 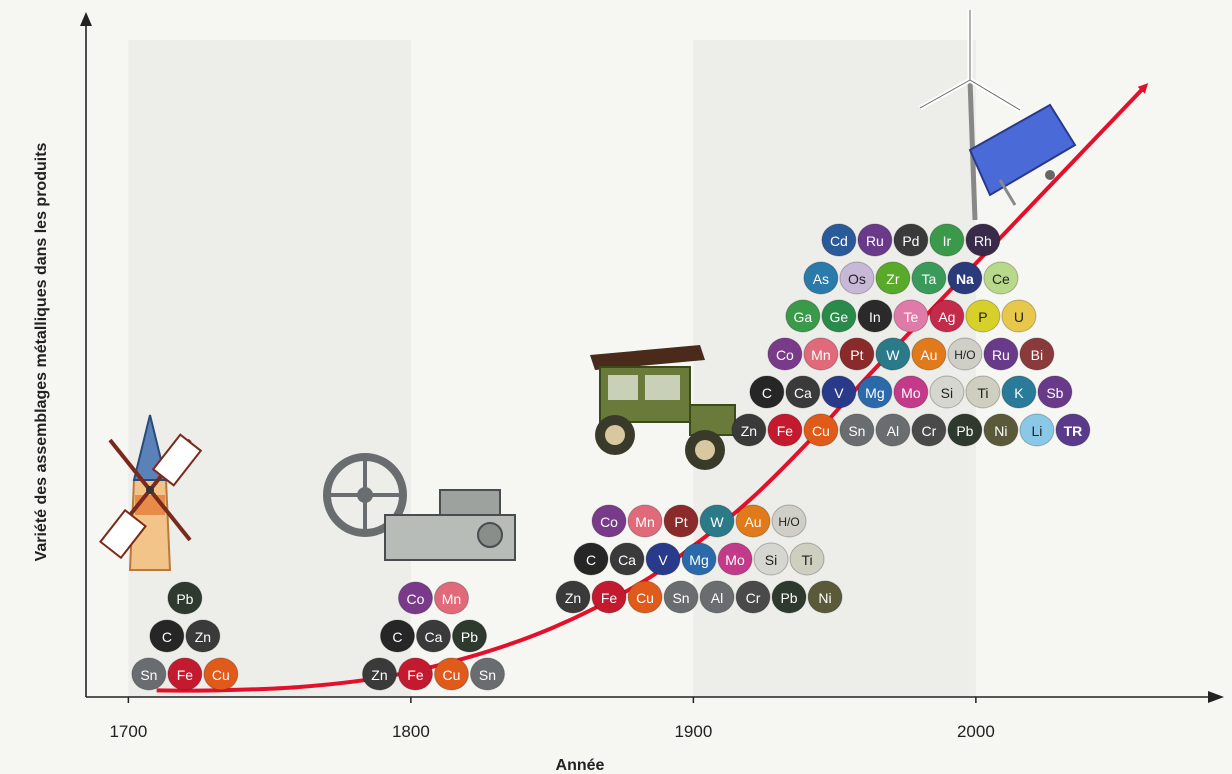 I want to click on element-badge: Pt, so click(x=681, y=521).